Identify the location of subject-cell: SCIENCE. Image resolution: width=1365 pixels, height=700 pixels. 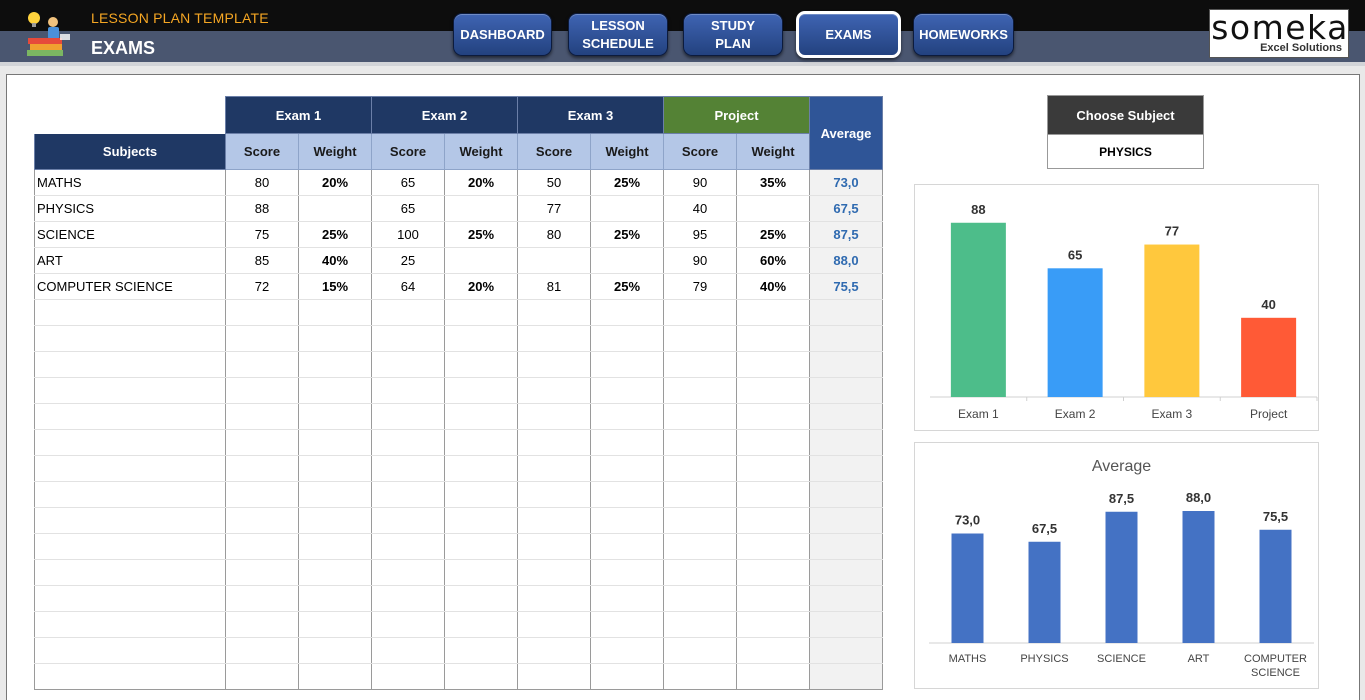
(130, 234).